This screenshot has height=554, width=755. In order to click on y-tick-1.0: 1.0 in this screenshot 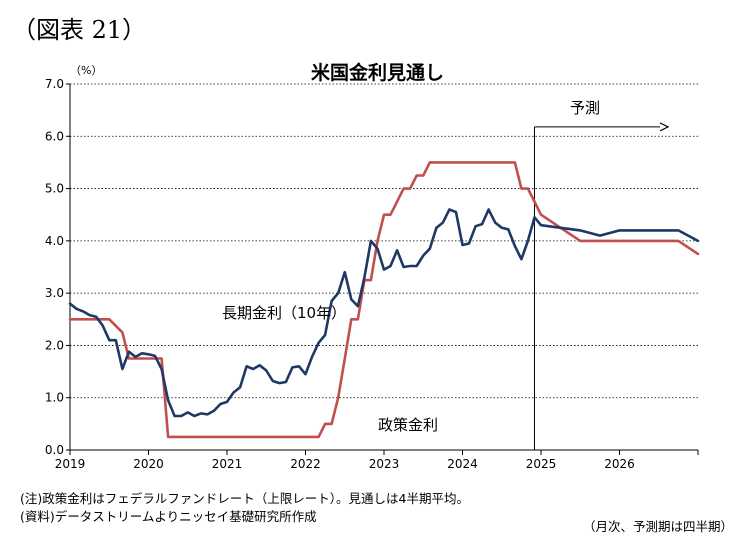, I will do `click(54, 398)`.